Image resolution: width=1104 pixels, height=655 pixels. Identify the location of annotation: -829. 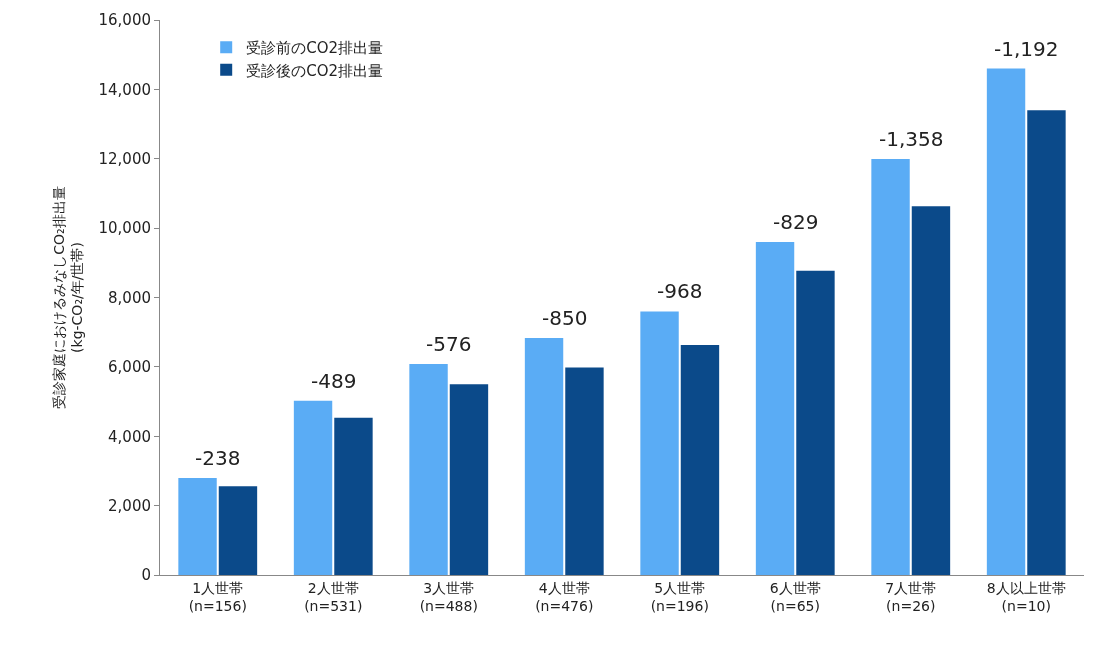
(796, 222).